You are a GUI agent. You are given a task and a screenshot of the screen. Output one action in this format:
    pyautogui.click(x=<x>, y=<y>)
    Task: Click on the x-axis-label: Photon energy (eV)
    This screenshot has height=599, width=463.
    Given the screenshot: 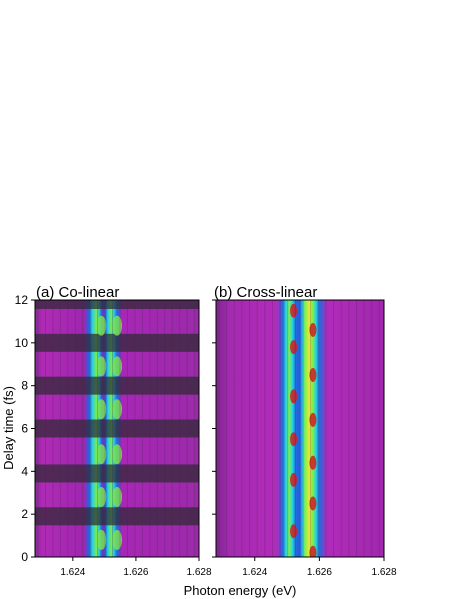 What is the action you would take?
    pyautogui.click(x=240, y=590)
    